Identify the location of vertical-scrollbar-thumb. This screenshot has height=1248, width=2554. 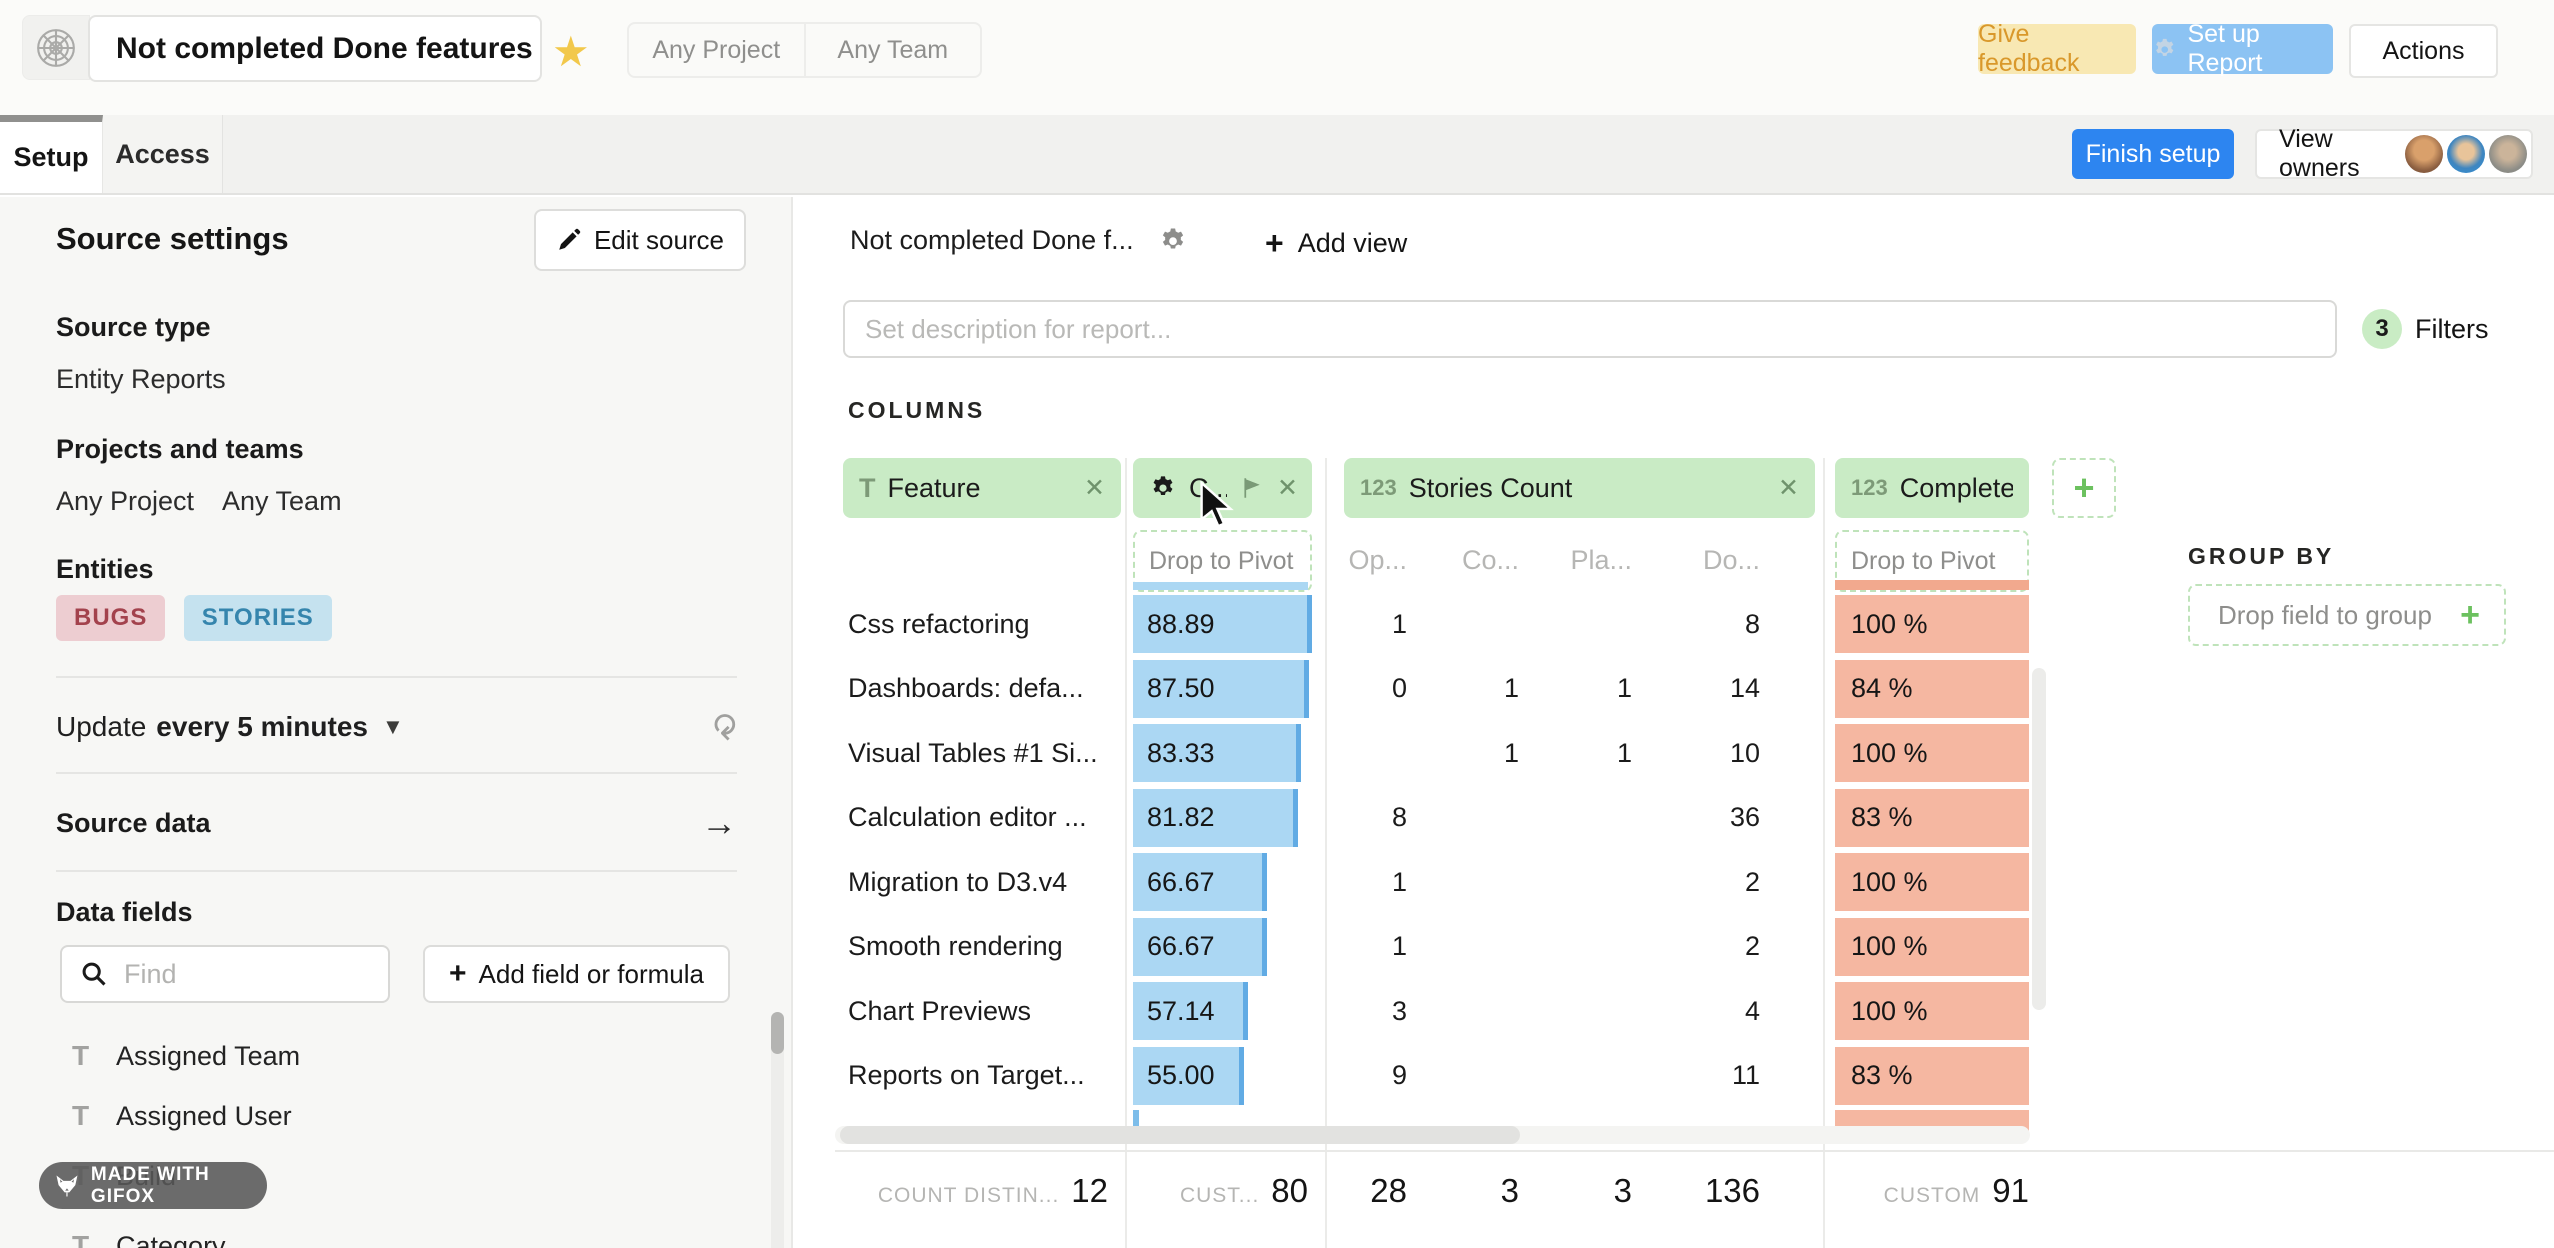
(2039, 839).